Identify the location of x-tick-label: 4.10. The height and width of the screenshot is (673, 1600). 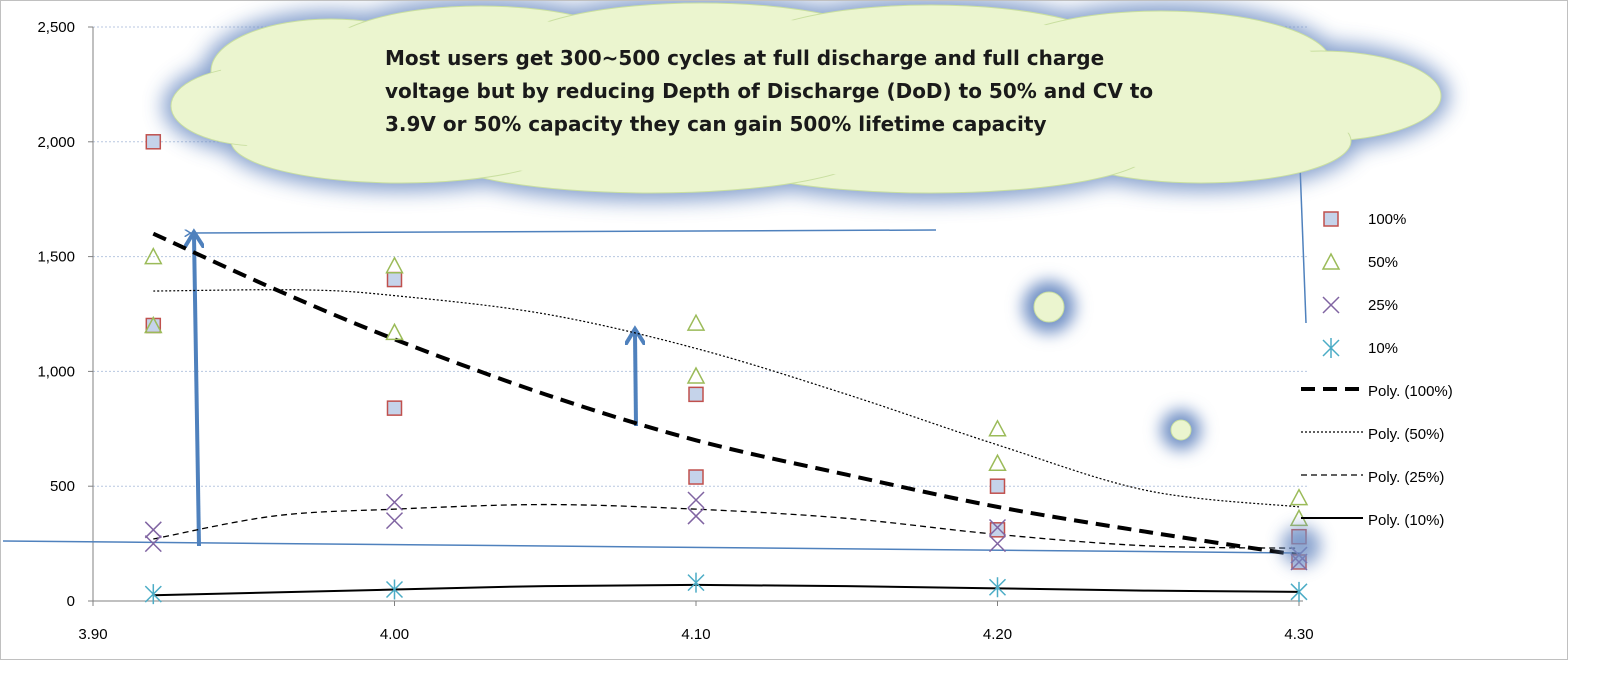
(695, 634).